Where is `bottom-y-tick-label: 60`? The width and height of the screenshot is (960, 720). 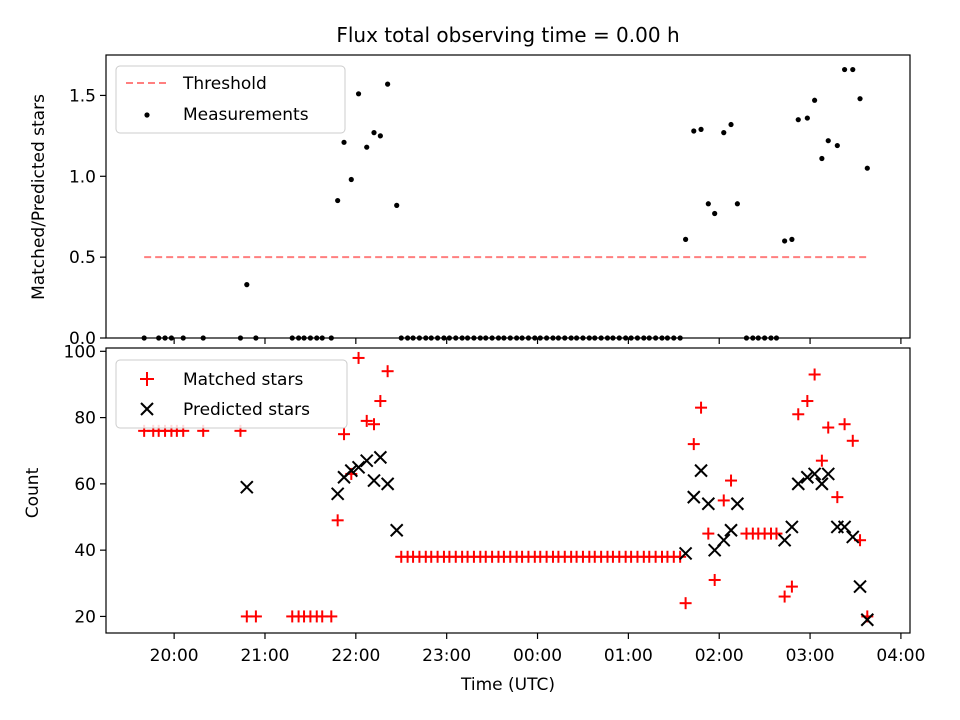
bottom-y-tick-label: 60 is located at coordinates (85, 485).